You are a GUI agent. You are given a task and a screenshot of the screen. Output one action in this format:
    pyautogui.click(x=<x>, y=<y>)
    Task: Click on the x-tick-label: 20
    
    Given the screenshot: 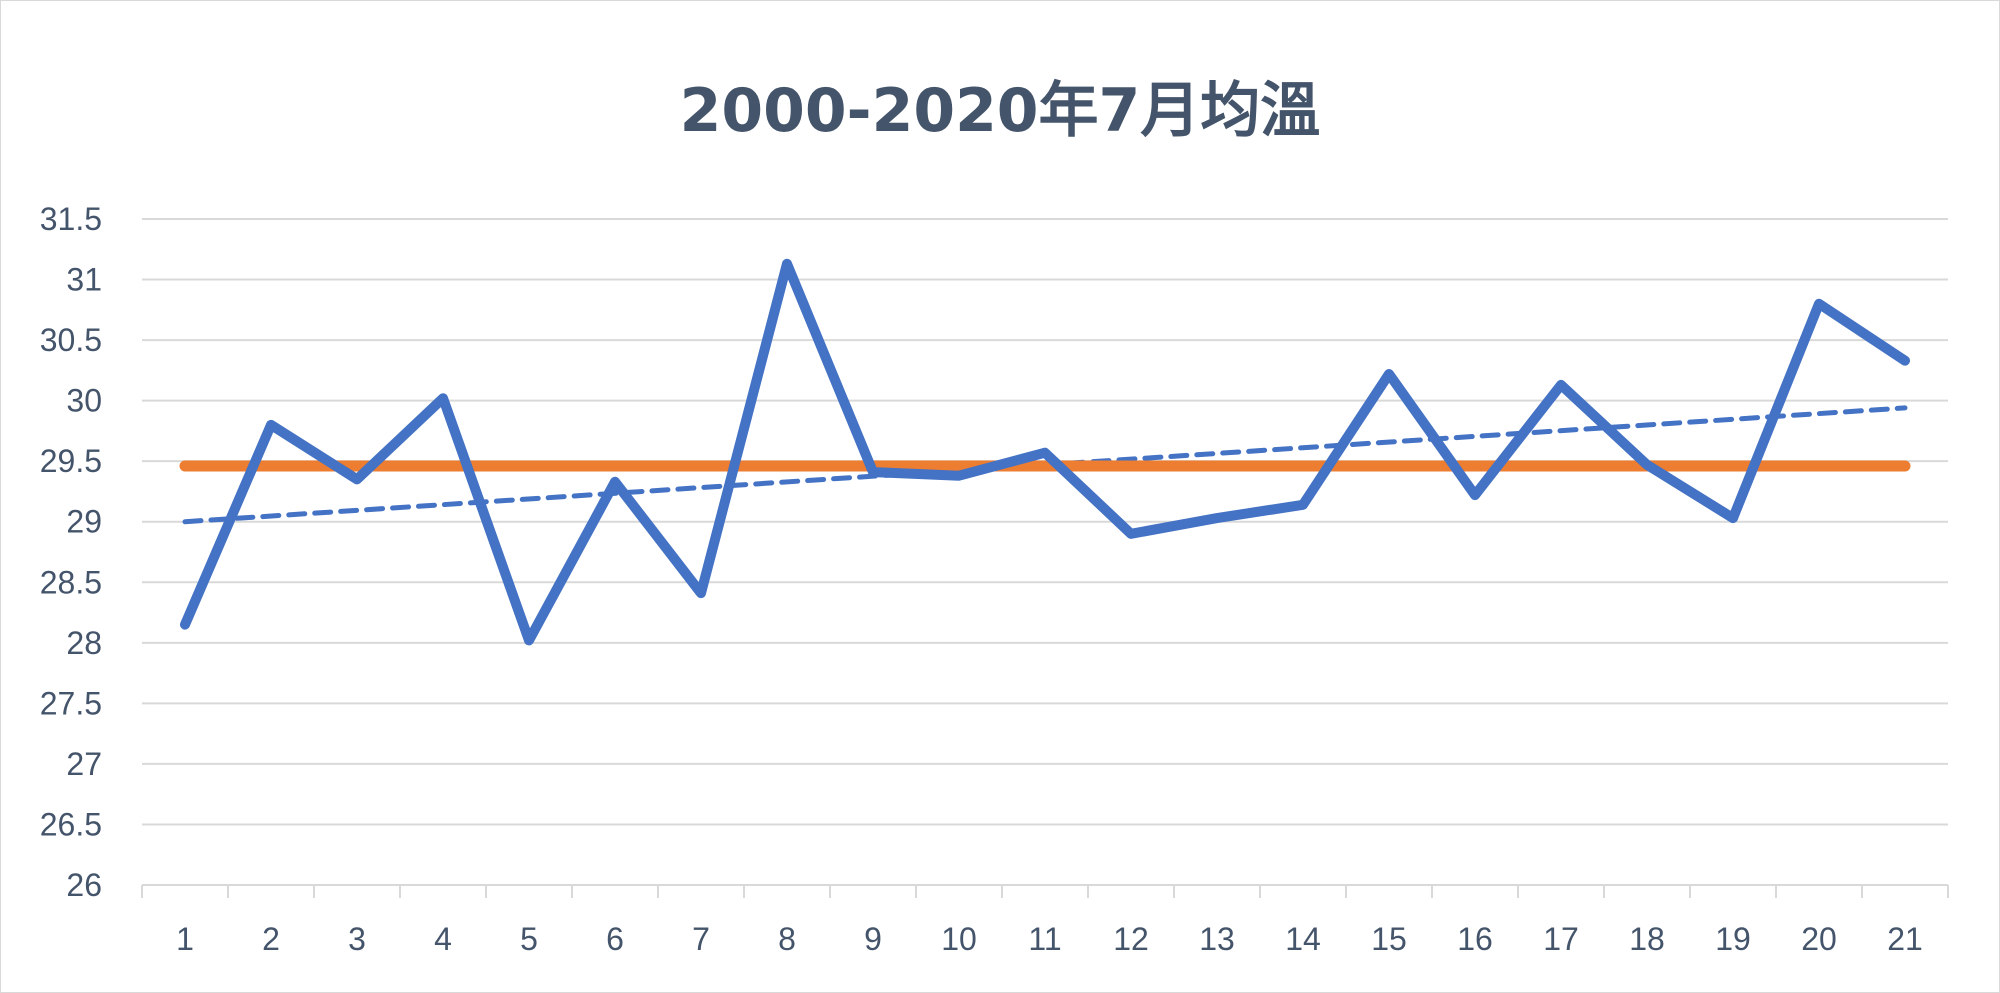 What is the action you would take?
    pyautogui.click(x=1819, y=939)
    